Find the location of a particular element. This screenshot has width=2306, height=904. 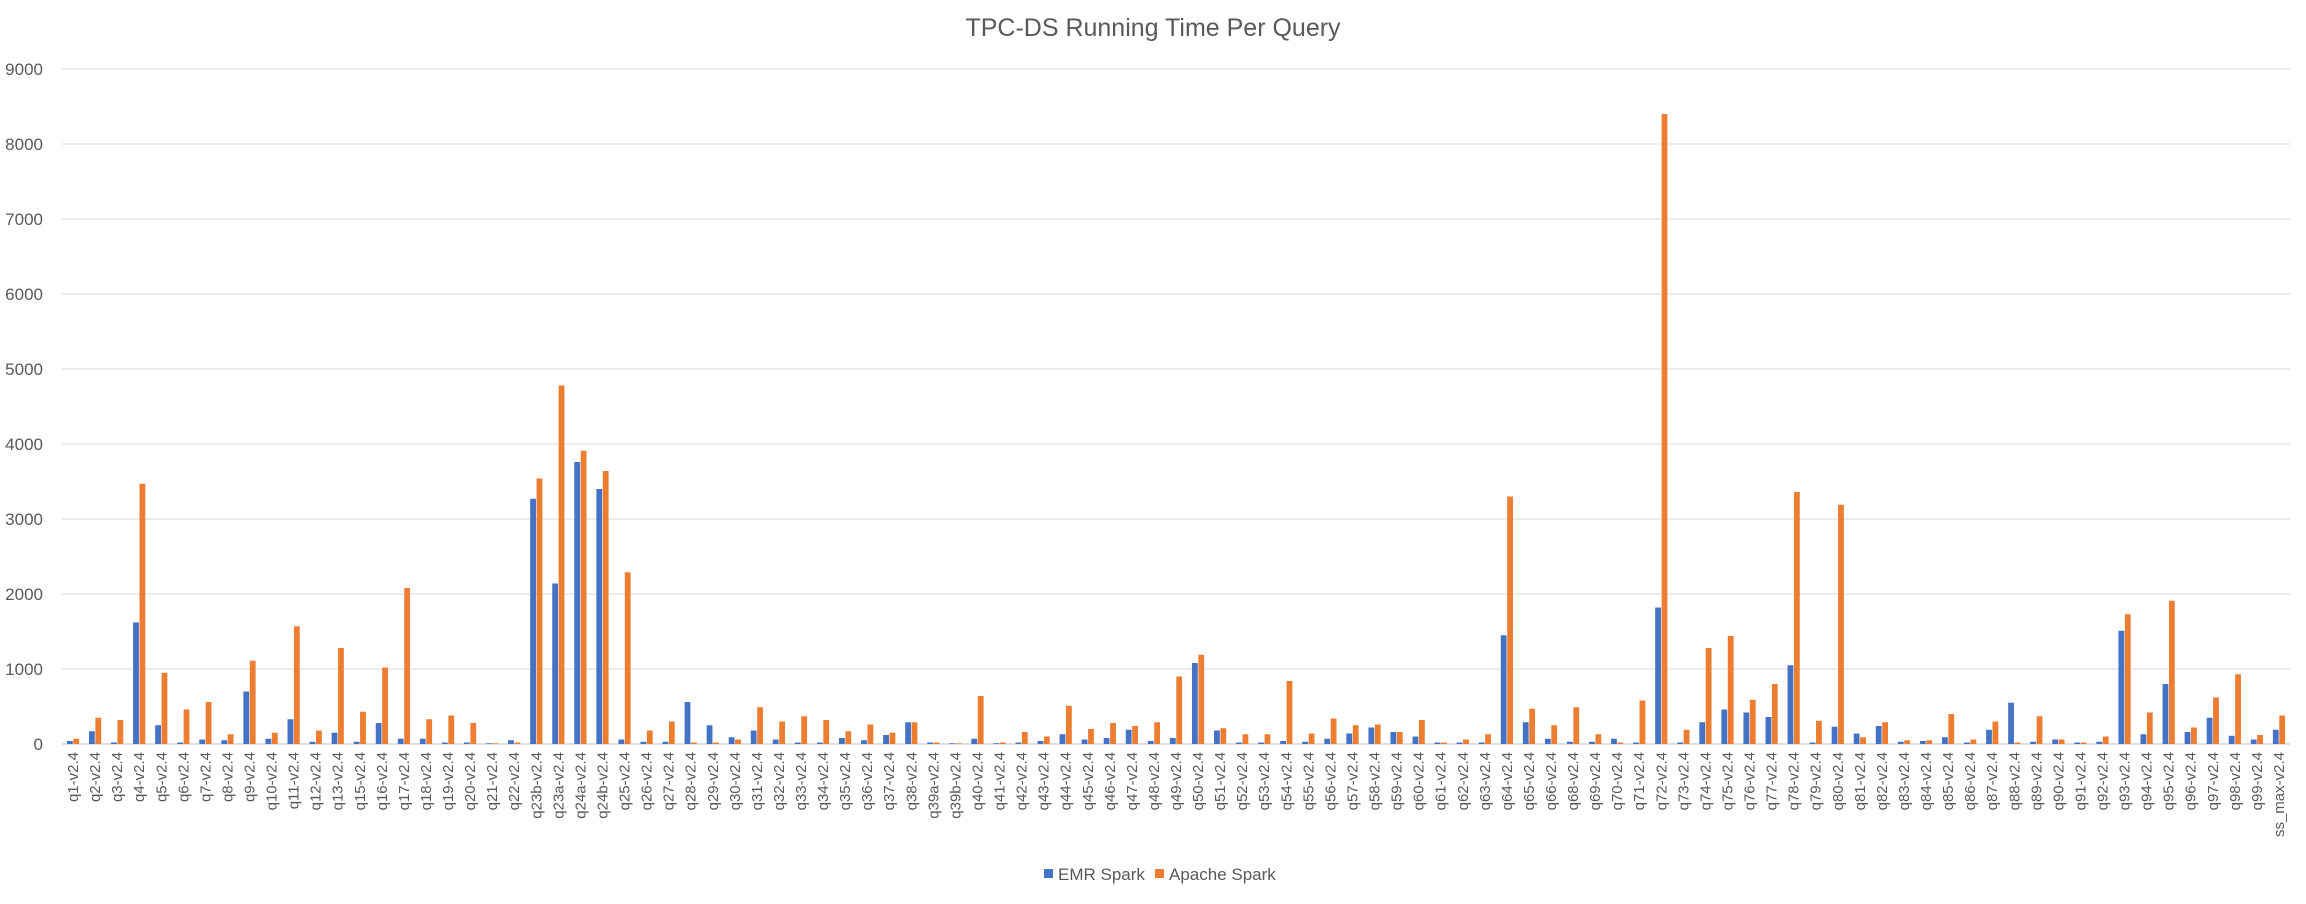

bar-emr-spark-q95-v2.4 is located at coordinates (2165, 714).